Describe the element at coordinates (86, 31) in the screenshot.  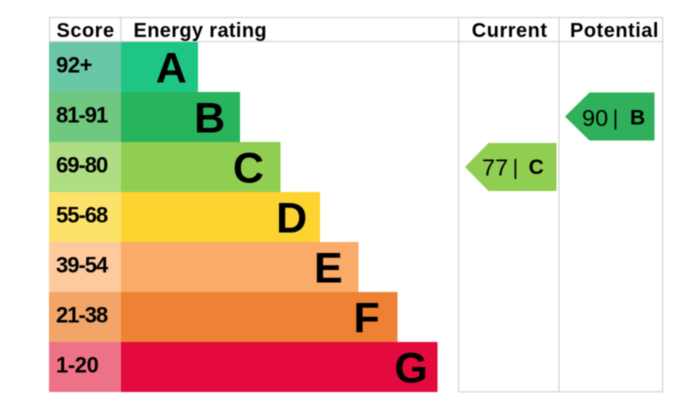
I see `svg-text: Score` at that location.